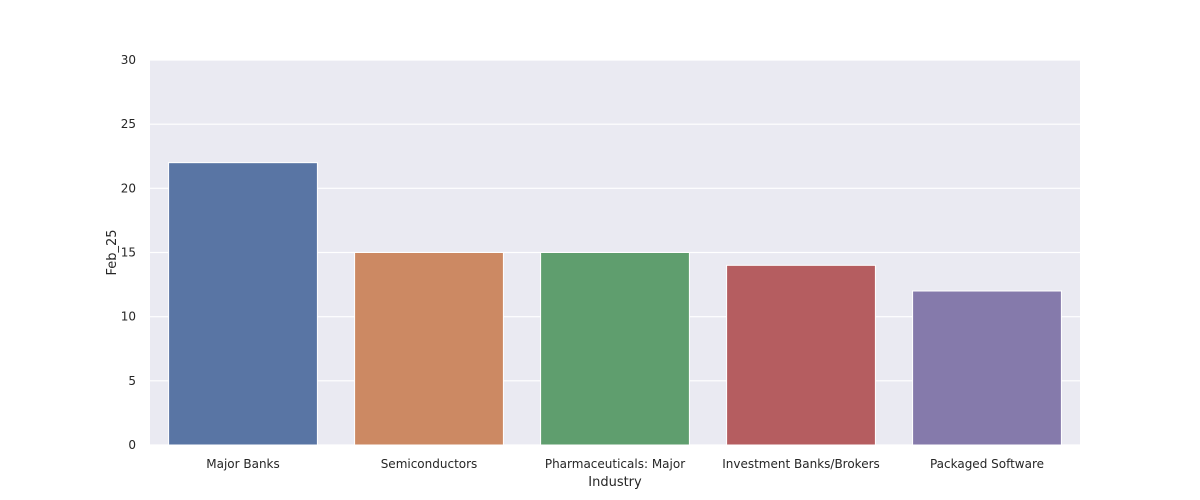 Image resolution: width=1200 pixels, height=500 pixels. Describe the element at coordinates (987, 464) in the screenshot. I see `x-tick-label: Packaged Software` at that location.